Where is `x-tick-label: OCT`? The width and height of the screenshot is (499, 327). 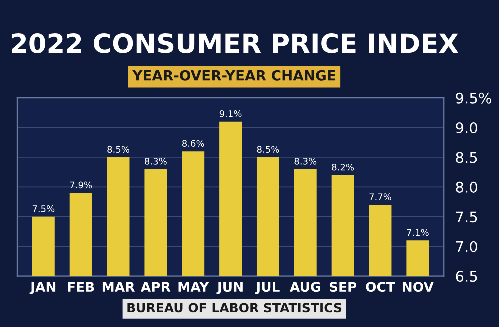
x-tick-label: OCT is located at coordinates (381, 287).